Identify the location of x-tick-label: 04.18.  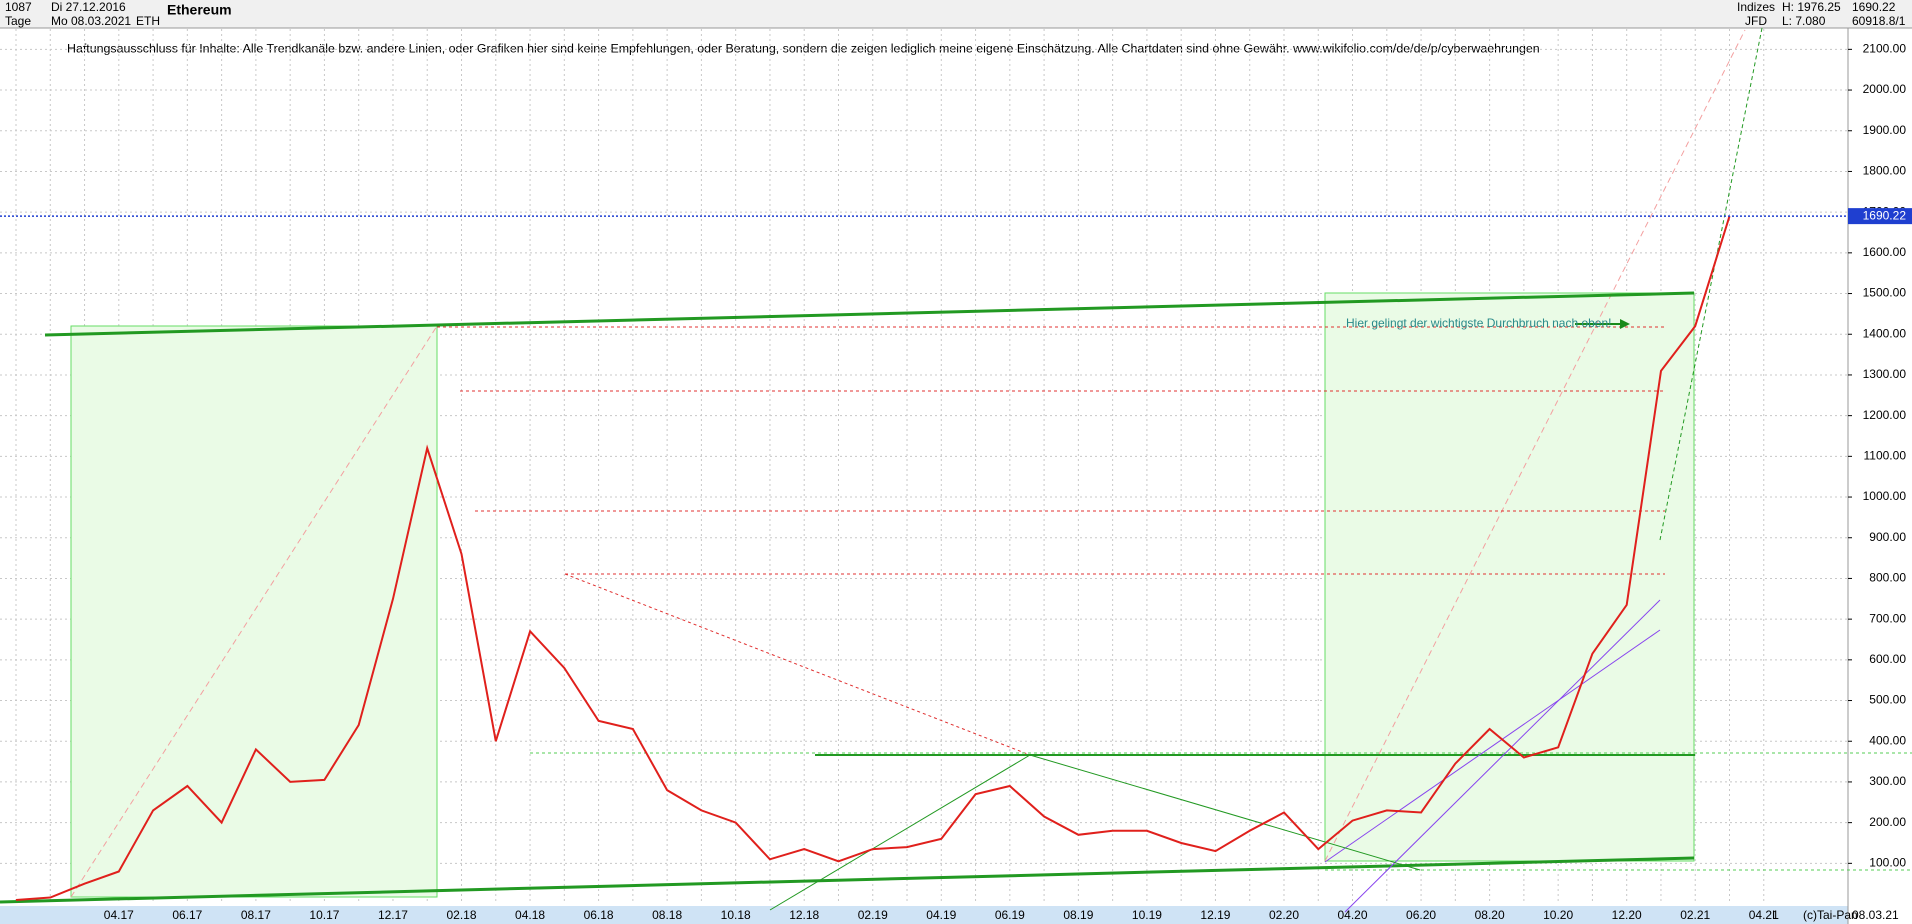
(530, 915).